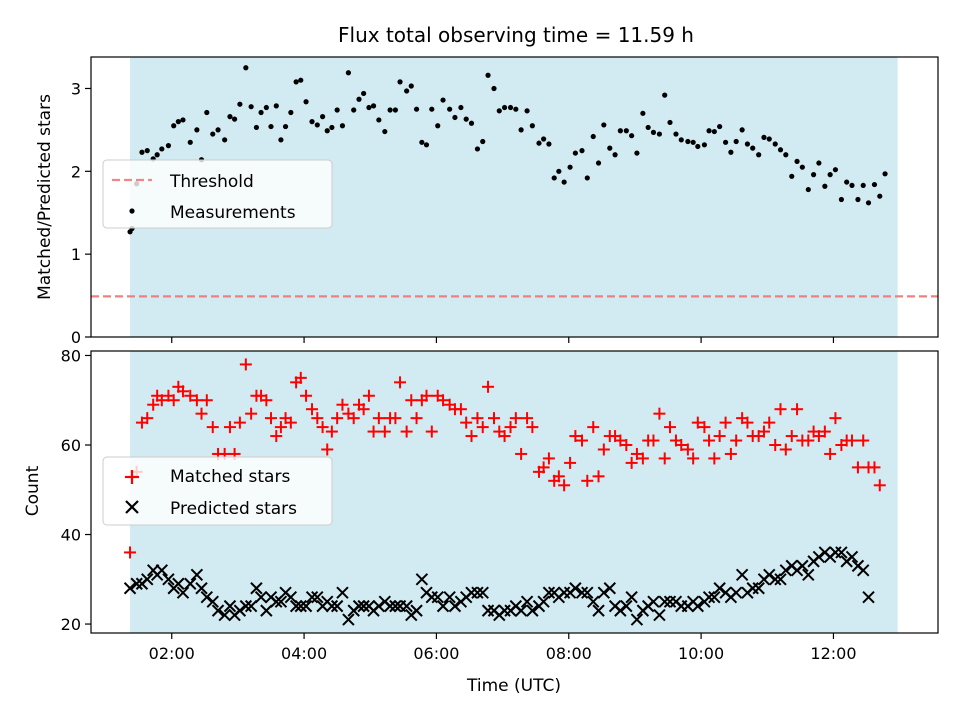 This screenshot has width=960, height=720. Describe the element at coordinates (132, 507) in the screenshot. I see `legend-predicted-swatch` at that location.